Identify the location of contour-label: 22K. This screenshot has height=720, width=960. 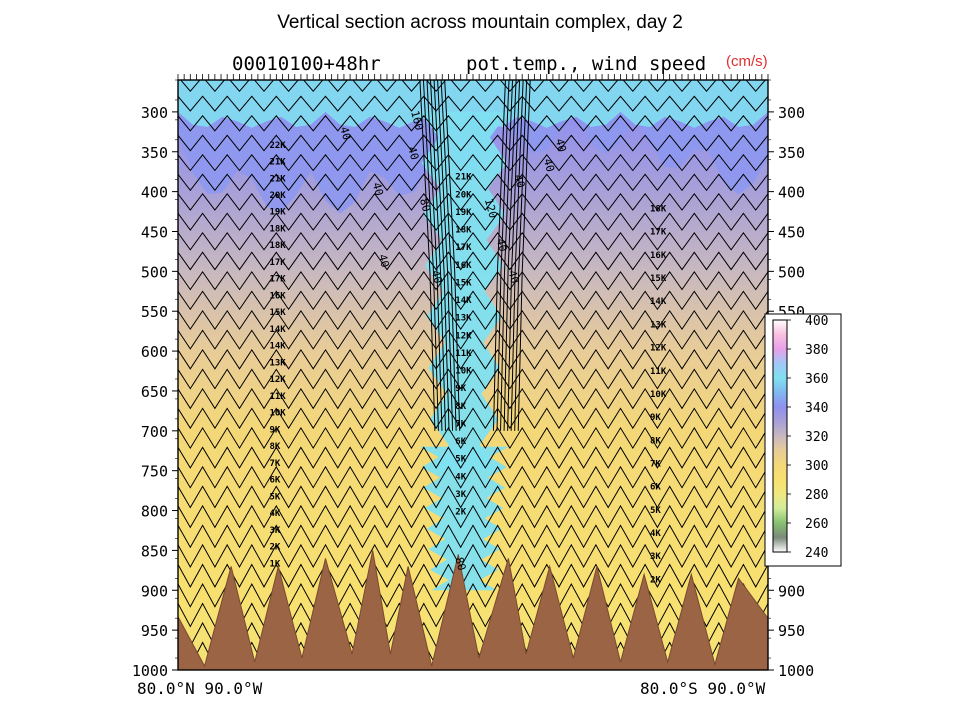
(277, 146).